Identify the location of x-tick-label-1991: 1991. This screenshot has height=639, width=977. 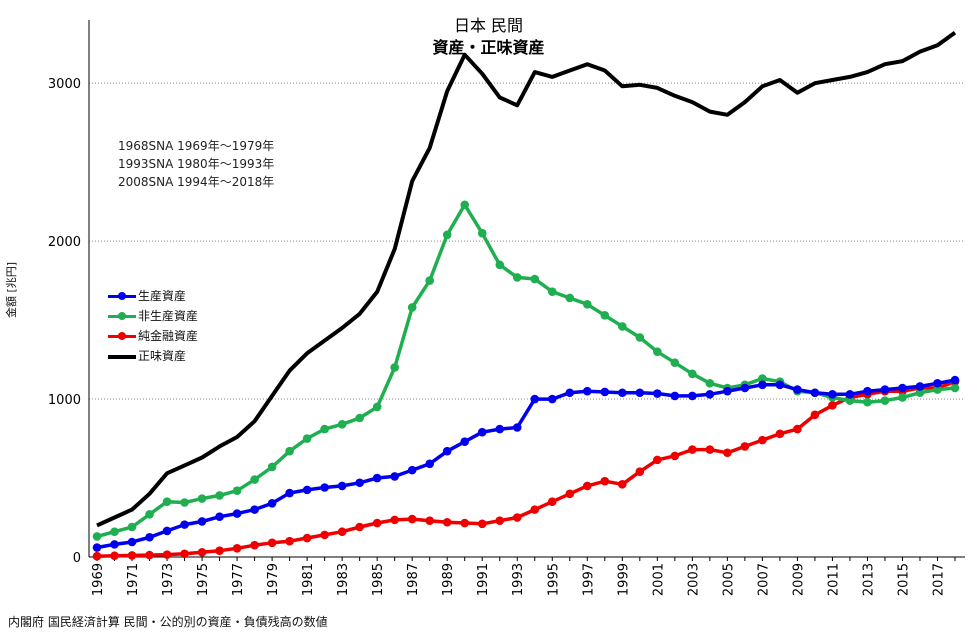
(483, 579).